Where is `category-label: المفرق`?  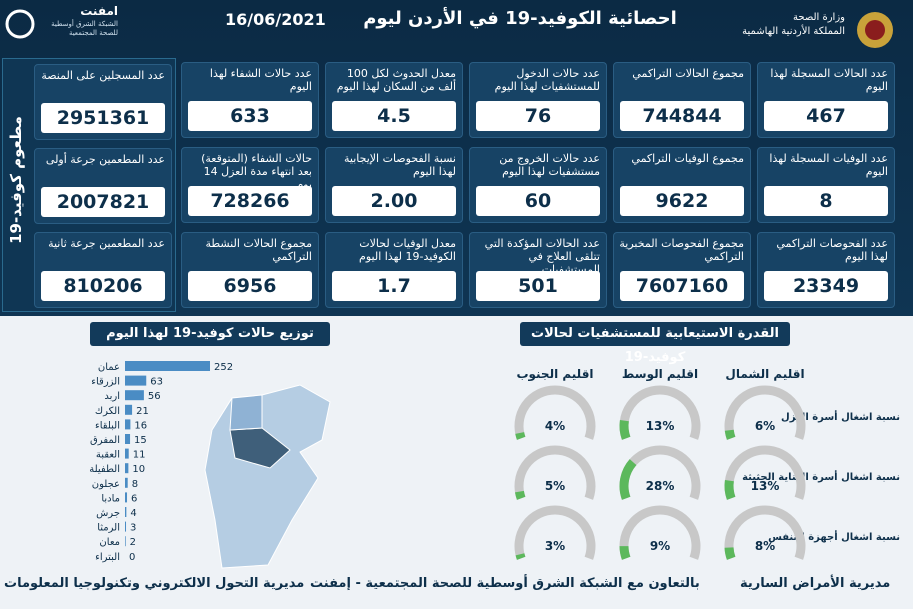
category-label: المفرق is located at coordinates (105, 440).